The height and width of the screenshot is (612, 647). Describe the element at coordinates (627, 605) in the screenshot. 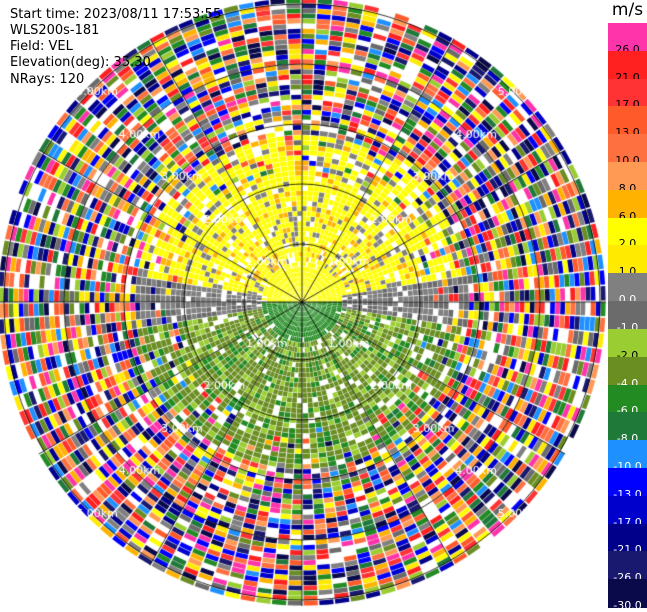

I see `colorbar-tick-label: -30.0` at that location.